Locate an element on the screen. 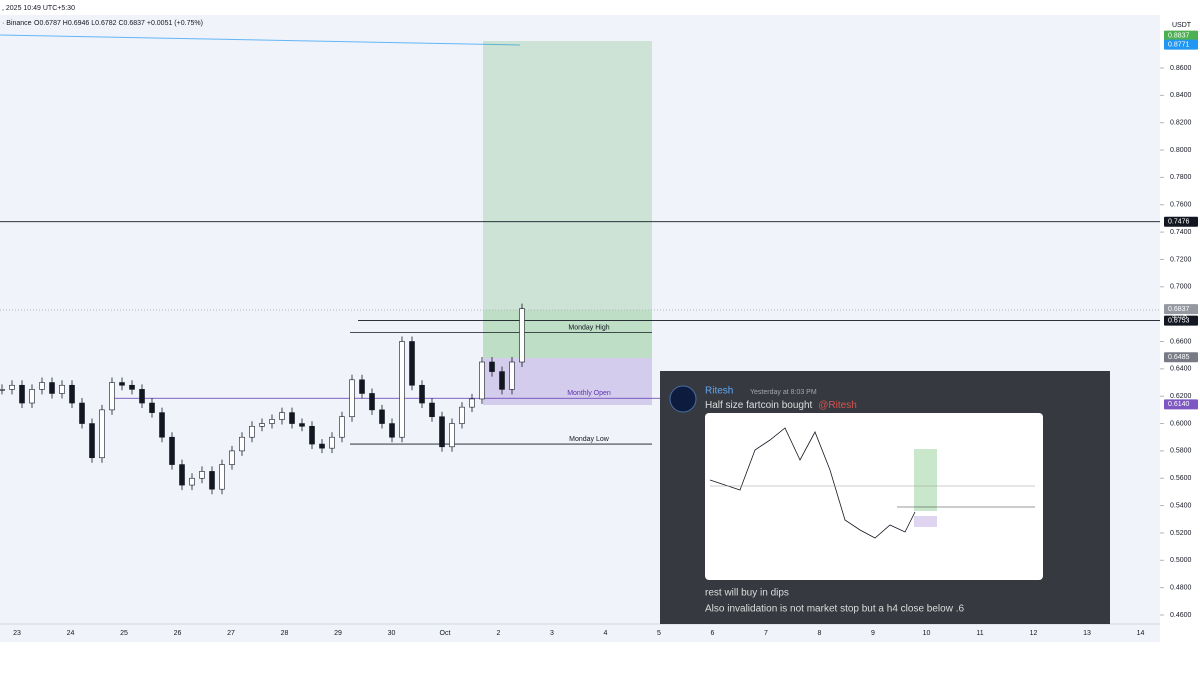 Image resolution: width=1200 pixels, height=680 pixels. date-tick-label: 24 is located at coordinates (71, 633).